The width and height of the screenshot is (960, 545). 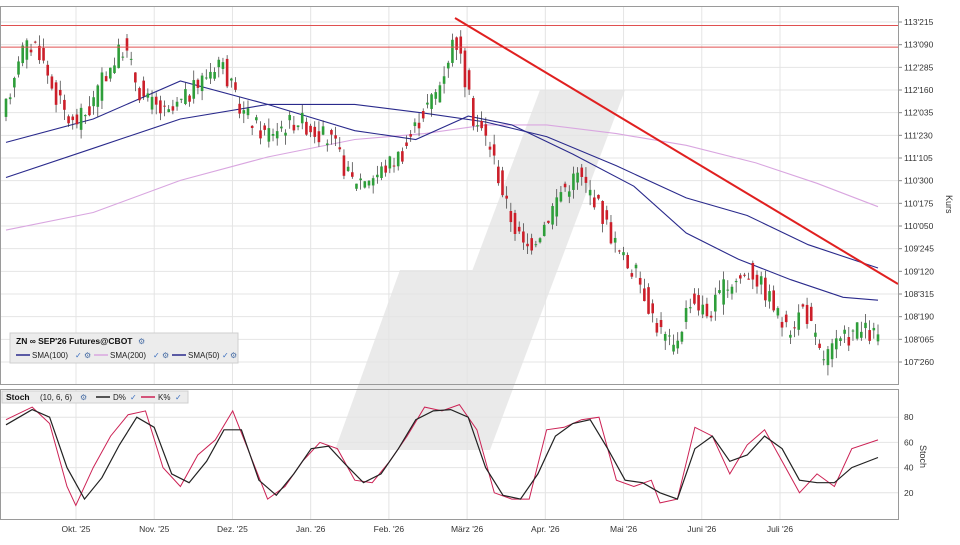 I want to click on x-tick-label: Feb. '26, so click(x=389, y=529).